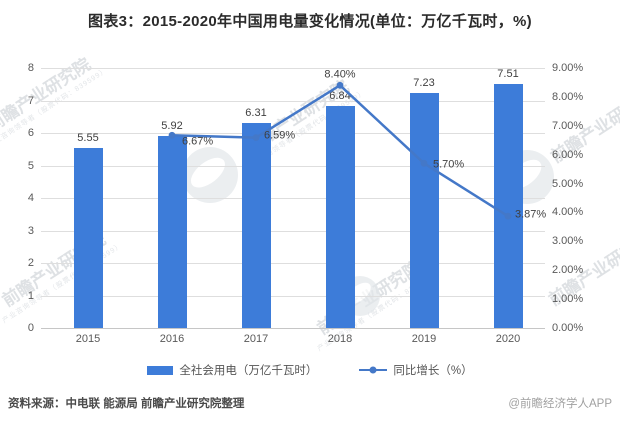  What do you see at coordinates (160, 370) in the screenshot?
I see `bar-swatch-icon` at bounding box center [160, 370].